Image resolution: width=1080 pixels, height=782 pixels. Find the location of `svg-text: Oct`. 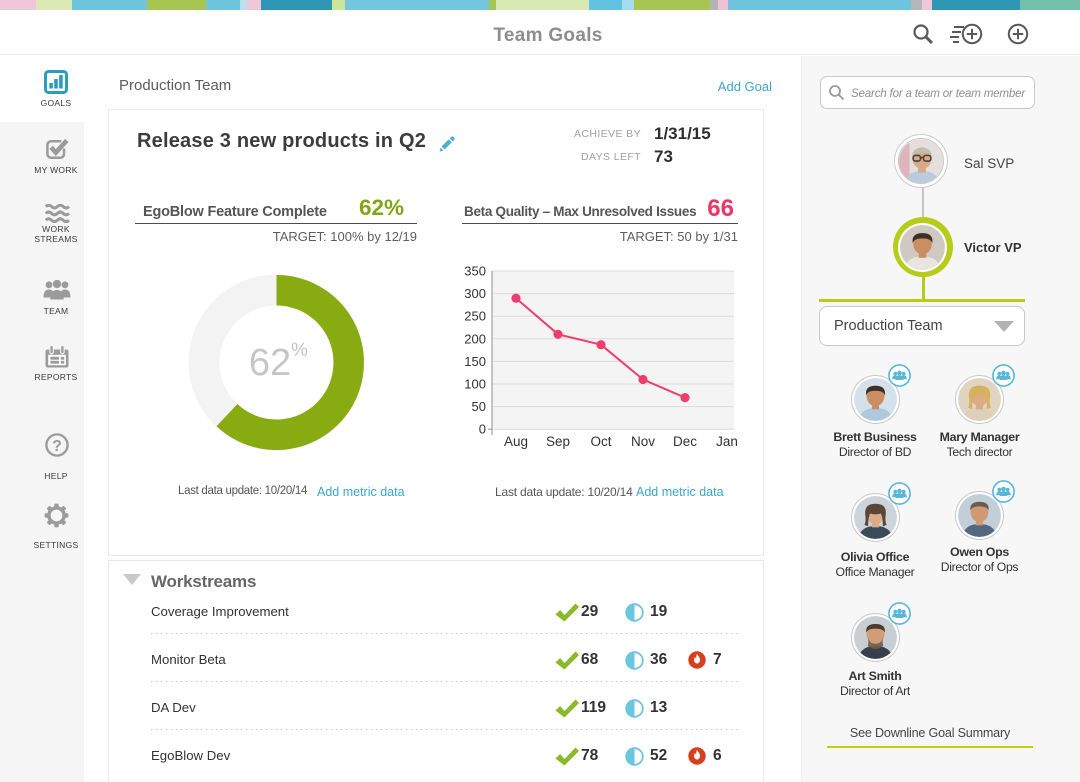

svg-text: Oct is located at coordinates (600, 441).